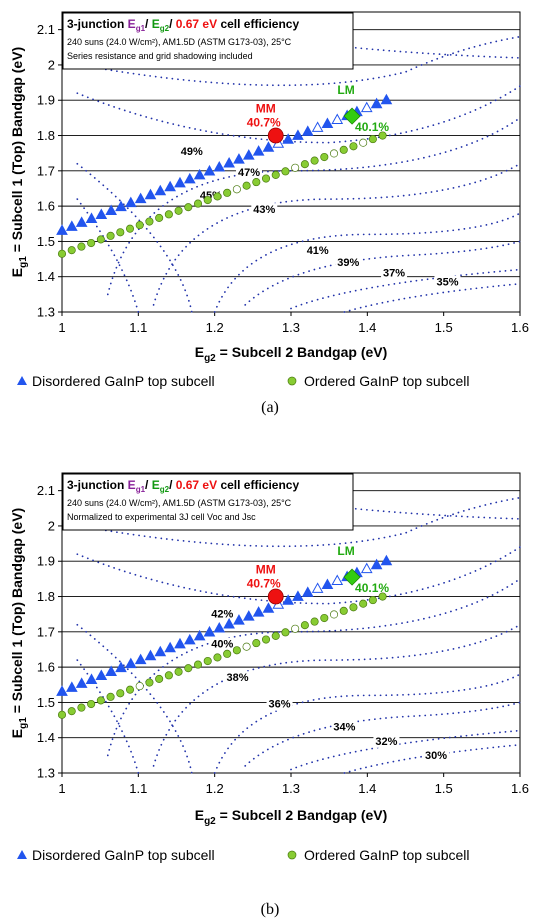 The width and height of the screenshot is (538, 924). Describe the element at coordinates (46, 667) in the screenshot. I see `y-tick-label: 1.6` at that location.